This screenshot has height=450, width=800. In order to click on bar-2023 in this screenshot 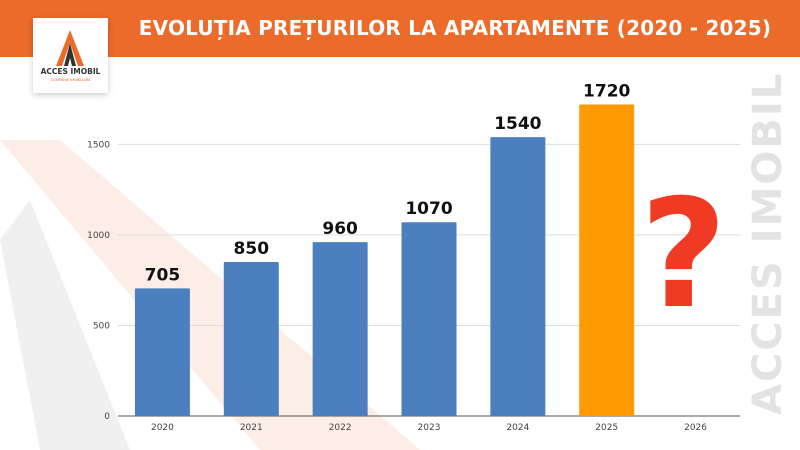, I will do `click(429, 319)`.